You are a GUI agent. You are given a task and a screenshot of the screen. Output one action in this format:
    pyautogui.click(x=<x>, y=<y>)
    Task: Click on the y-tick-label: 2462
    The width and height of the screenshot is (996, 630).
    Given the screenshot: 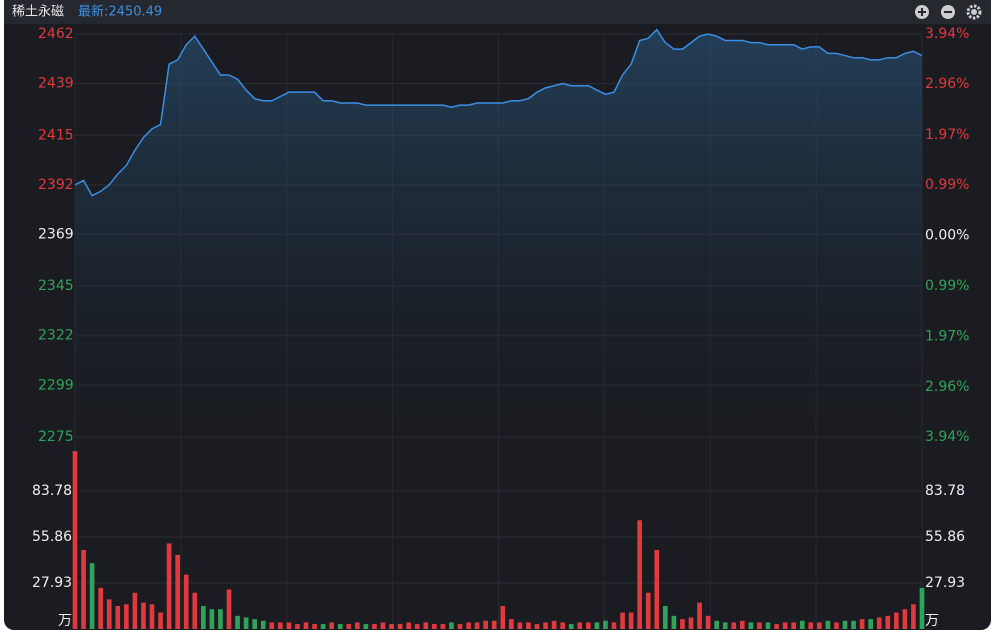 What is the action you would take?
    pyautogui.click(x=56, y=34)
    